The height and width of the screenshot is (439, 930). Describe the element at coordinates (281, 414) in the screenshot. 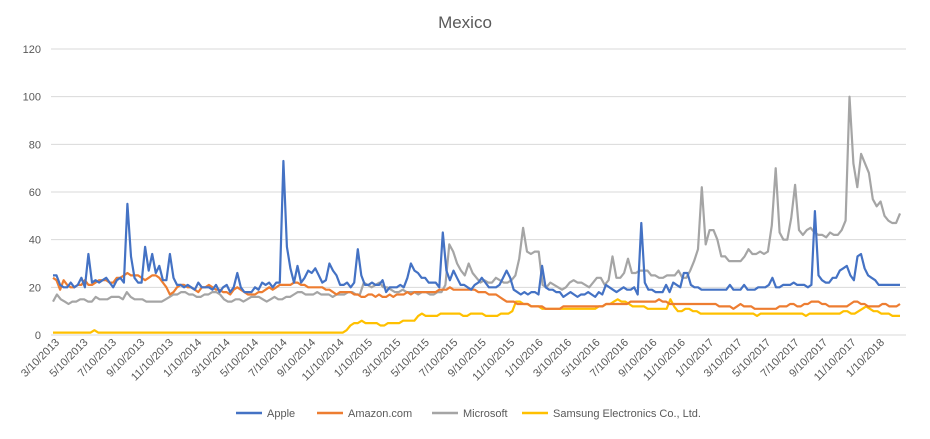

I see `legend-label: Apple` at that location.